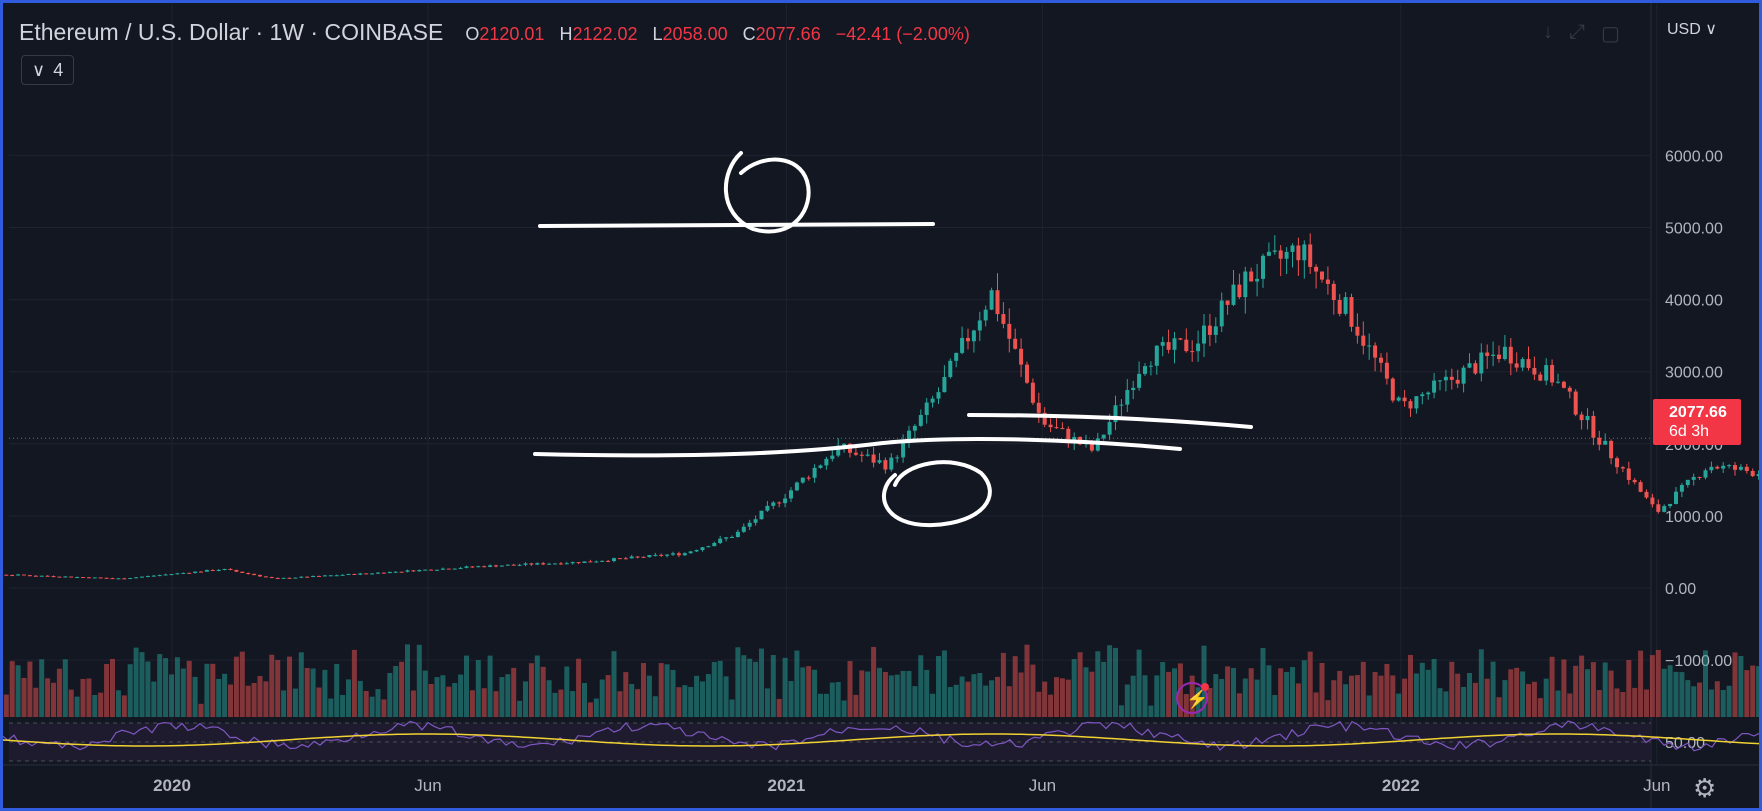  Describe the element at coordinates (937, 494) in the screenshot. I see `bottom-circle-drawing` at that location.